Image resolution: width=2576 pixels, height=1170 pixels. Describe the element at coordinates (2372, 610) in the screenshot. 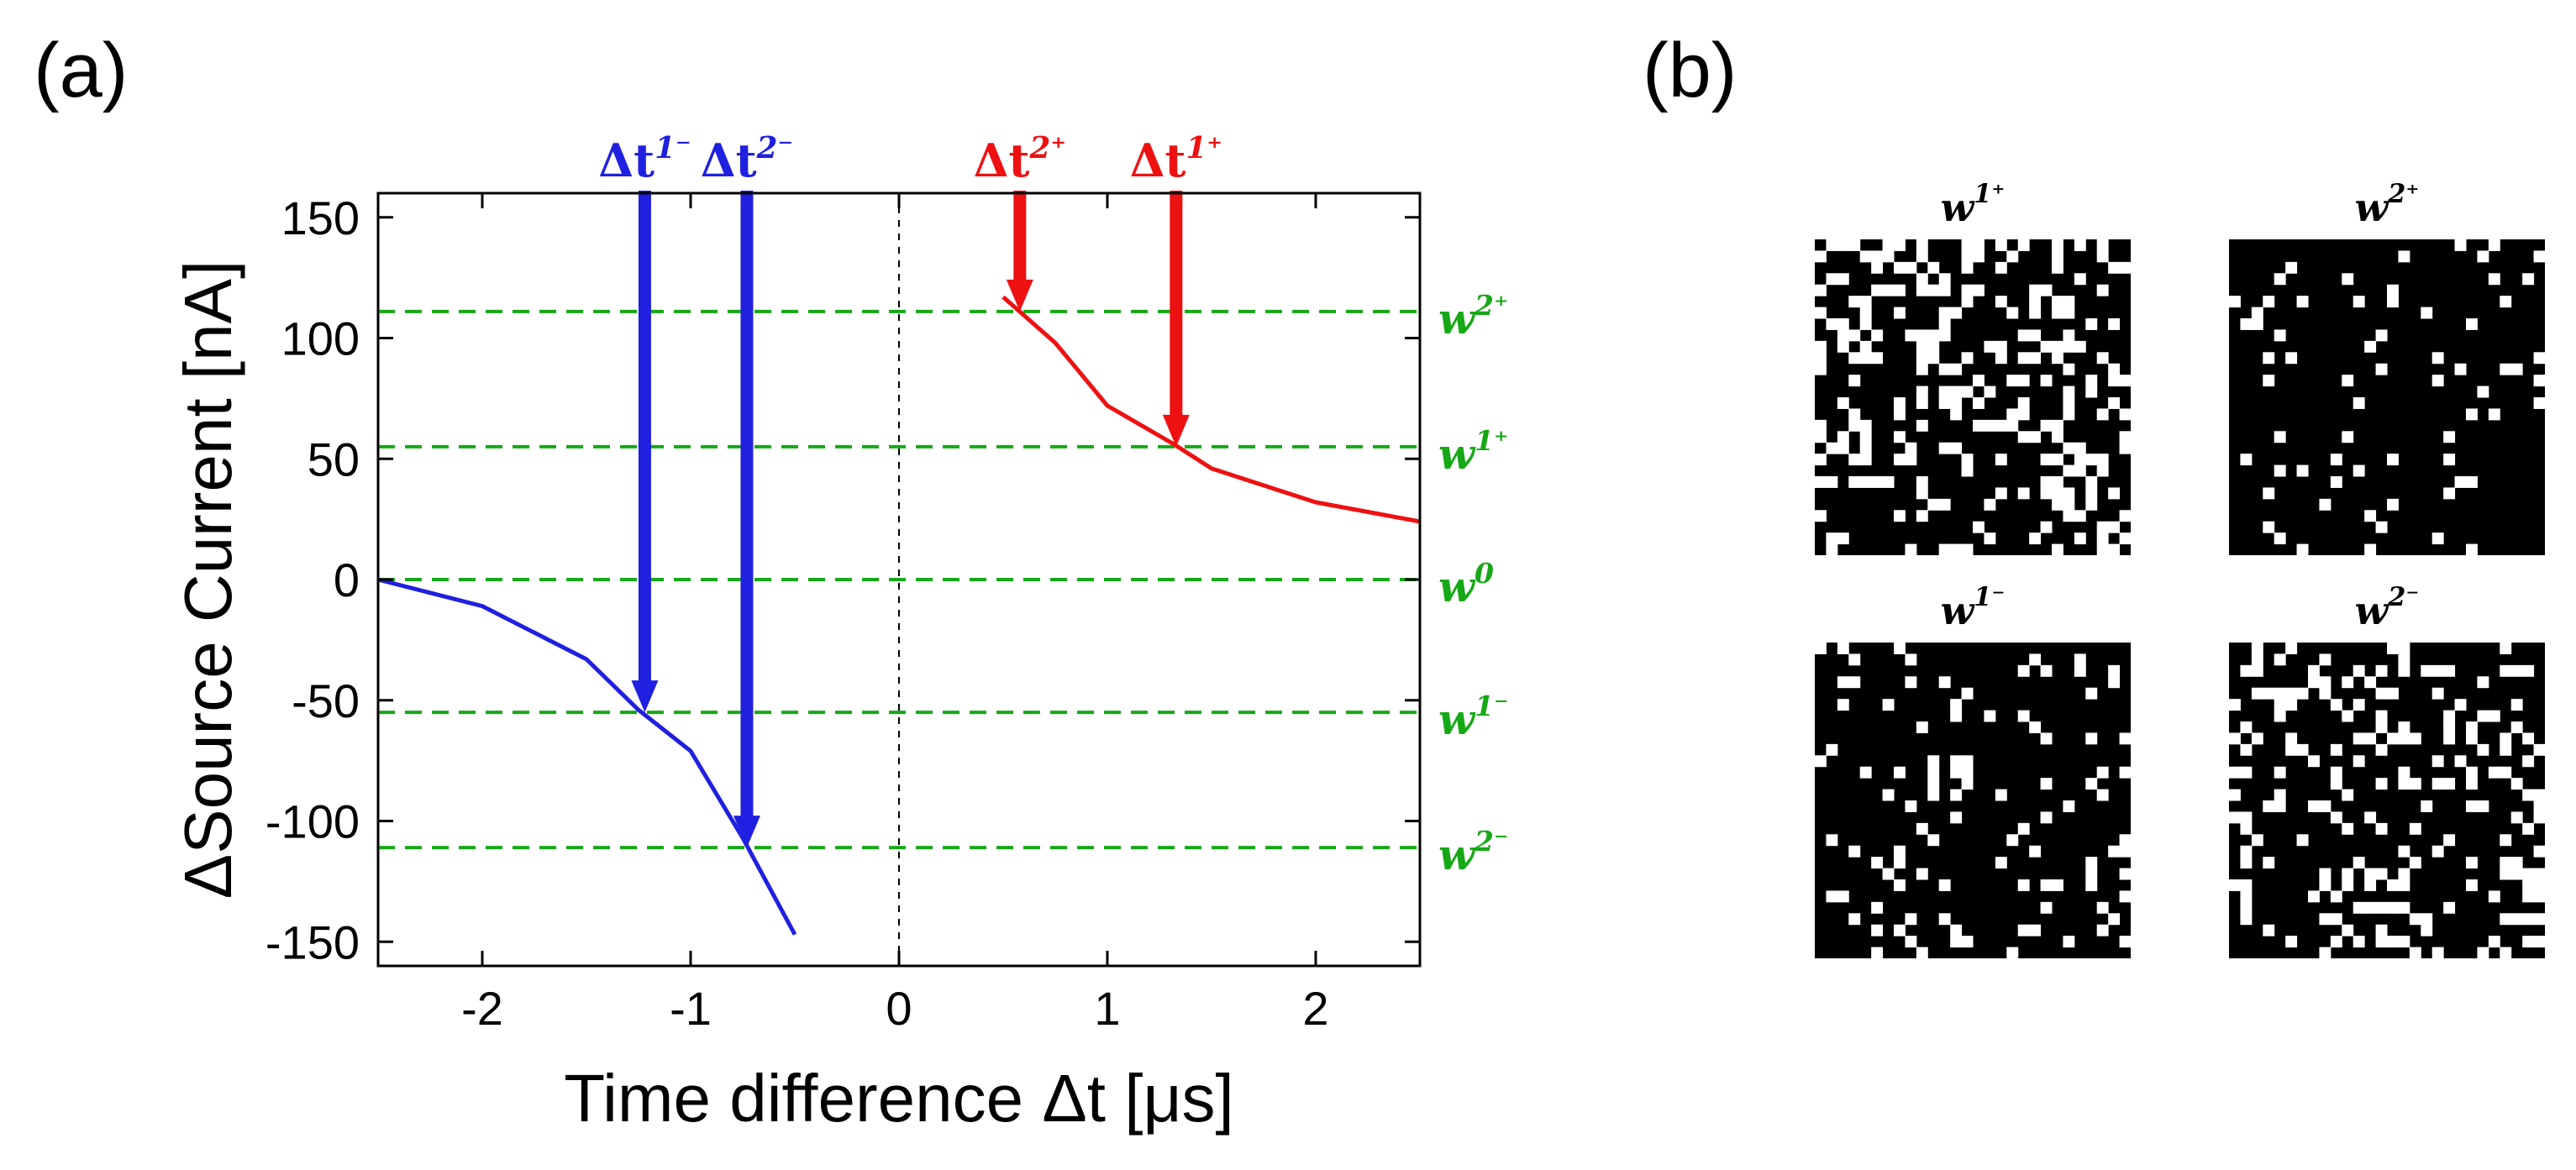

I see `weight-map-title-3-base: w` at that location.